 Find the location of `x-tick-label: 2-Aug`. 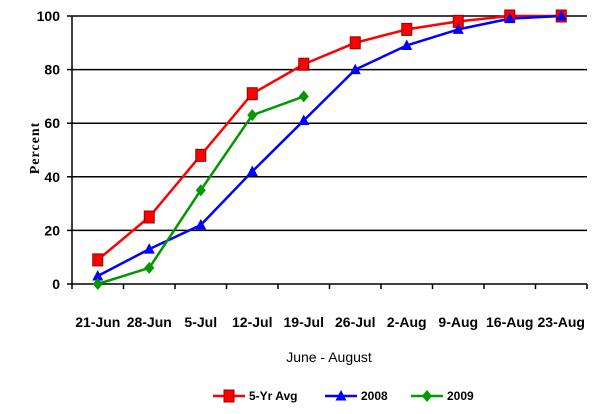

x-tick-label: 2-Aug is located at coordinates (407, 322).